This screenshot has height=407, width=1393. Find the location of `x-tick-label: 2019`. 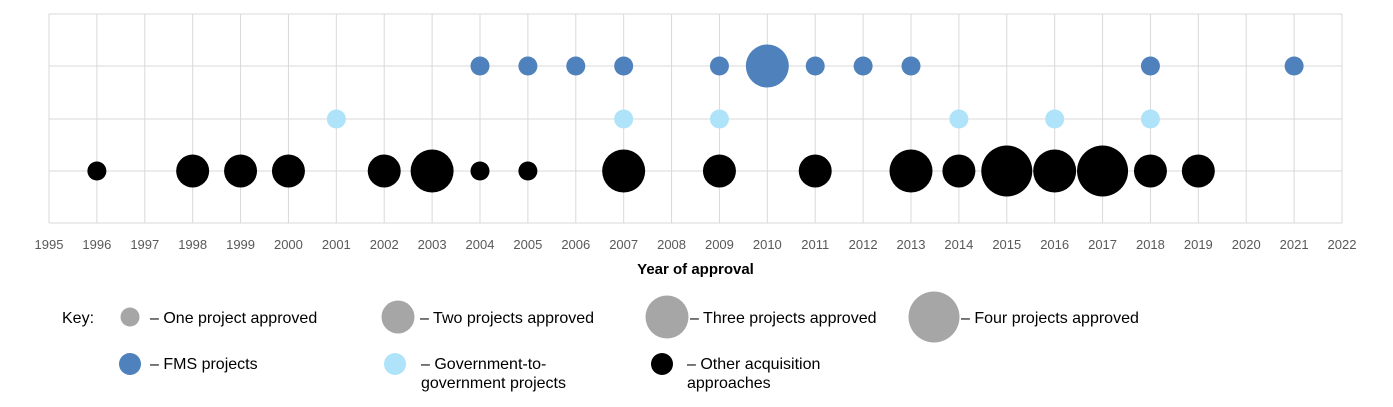

x-tick-label: 2019 is located at coordinates (1198, 244).